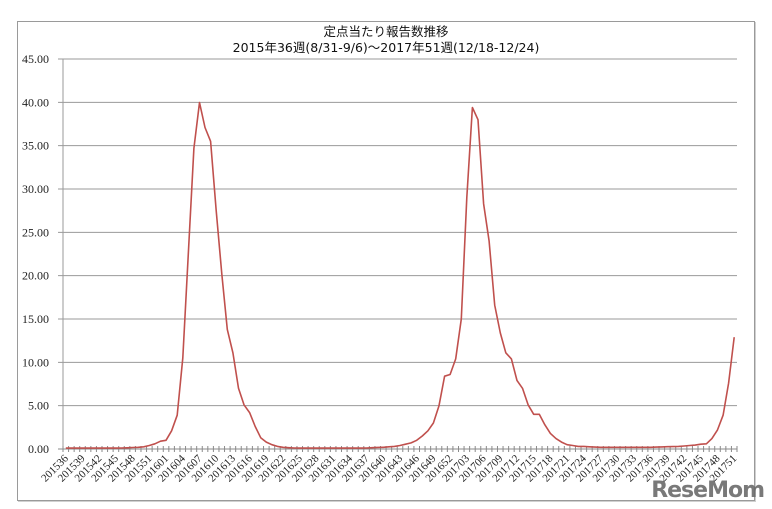 The width and height of the screenshot is (772, 509). Describe the element at coordinates (35, 59) in the screenshot. I see `y-tick-label: 45.00` at that location.